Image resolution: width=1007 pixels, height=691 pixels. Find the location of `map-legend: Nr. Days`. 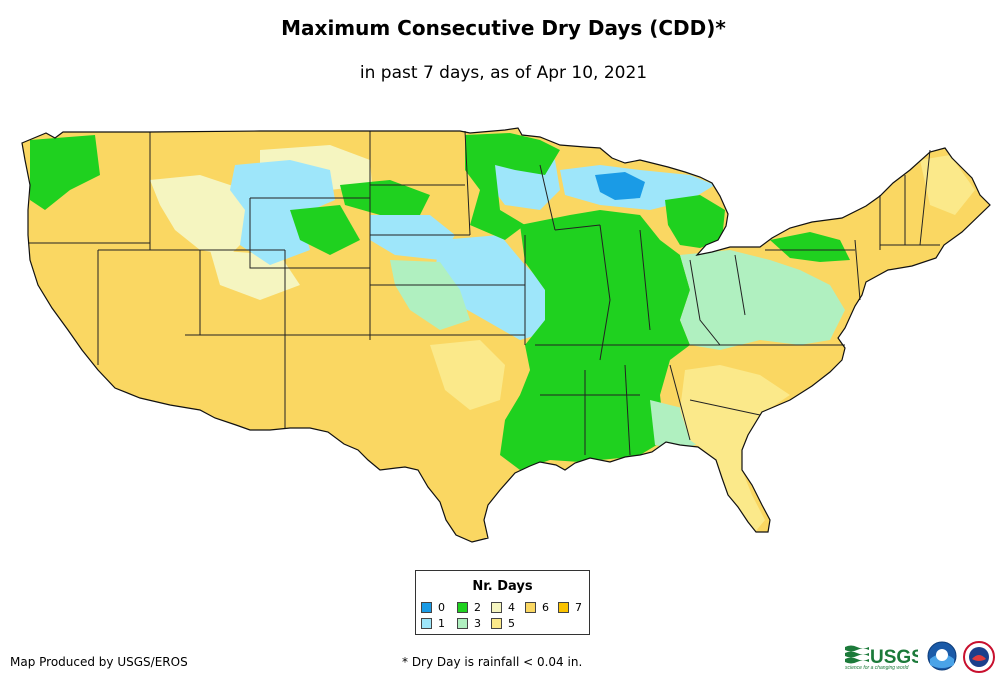

map-legend: Nr. Days is located at coordinates (502, 602).